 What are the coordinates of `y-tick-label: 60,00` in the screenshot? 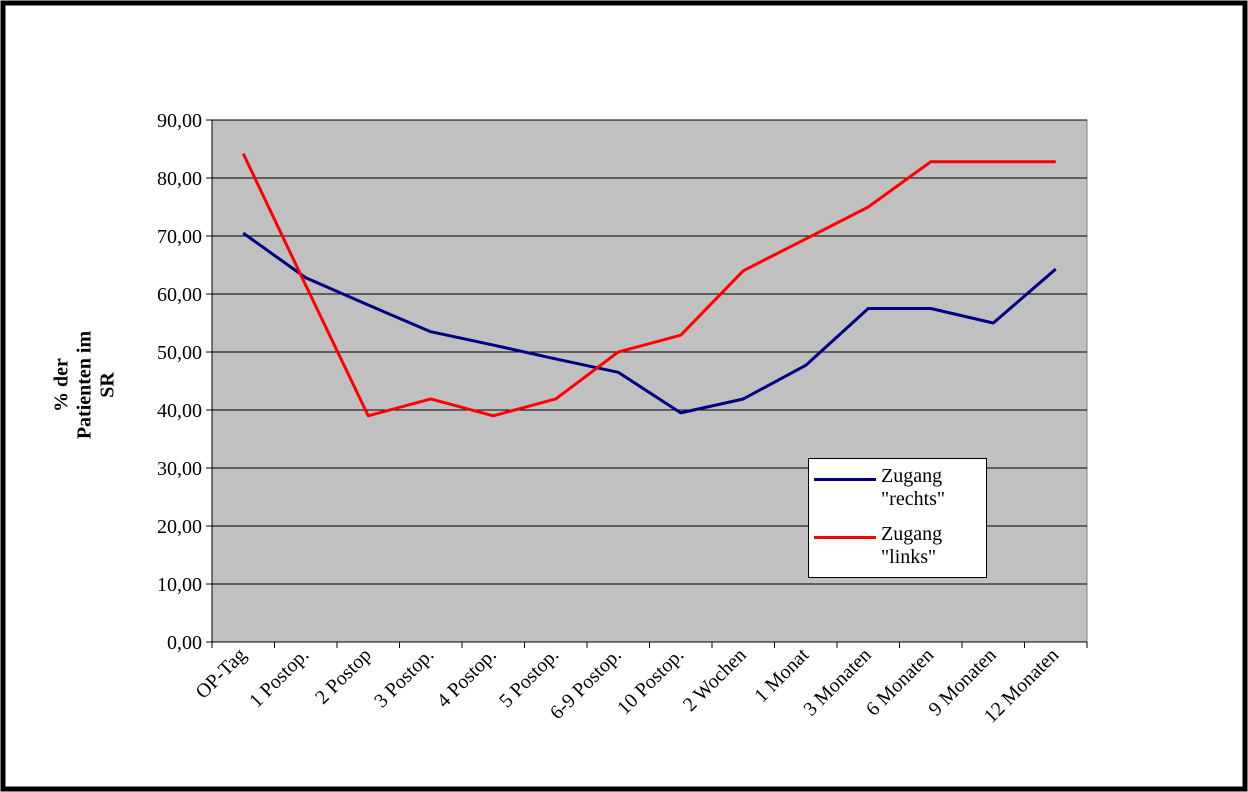 It's located at (179, 295).